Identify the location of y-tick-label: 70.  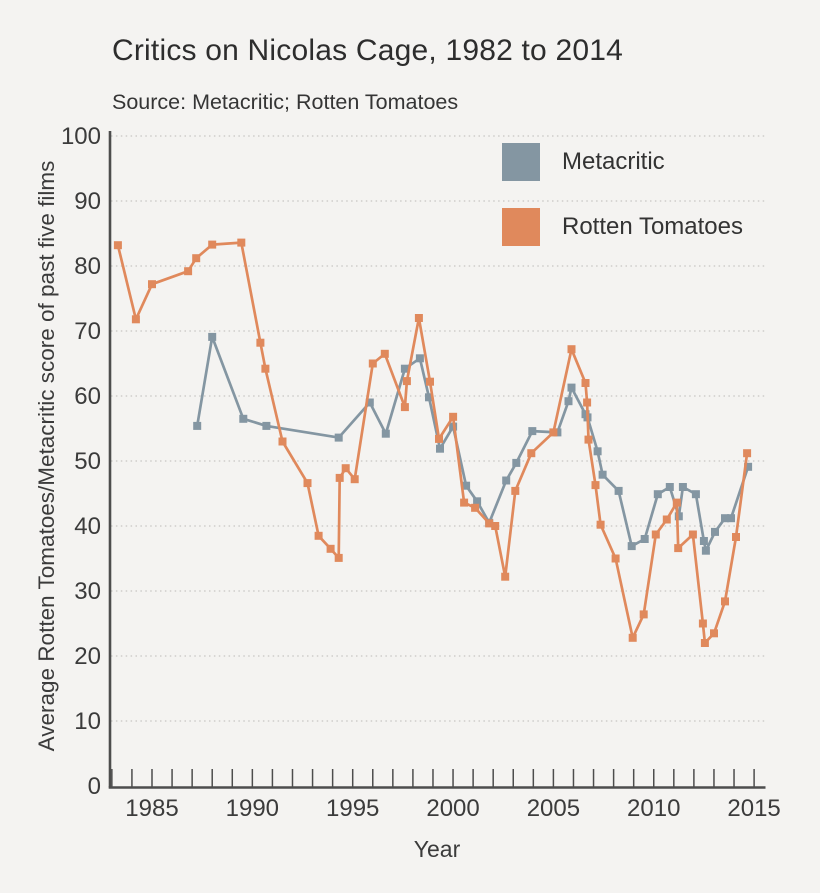
(87, 331).